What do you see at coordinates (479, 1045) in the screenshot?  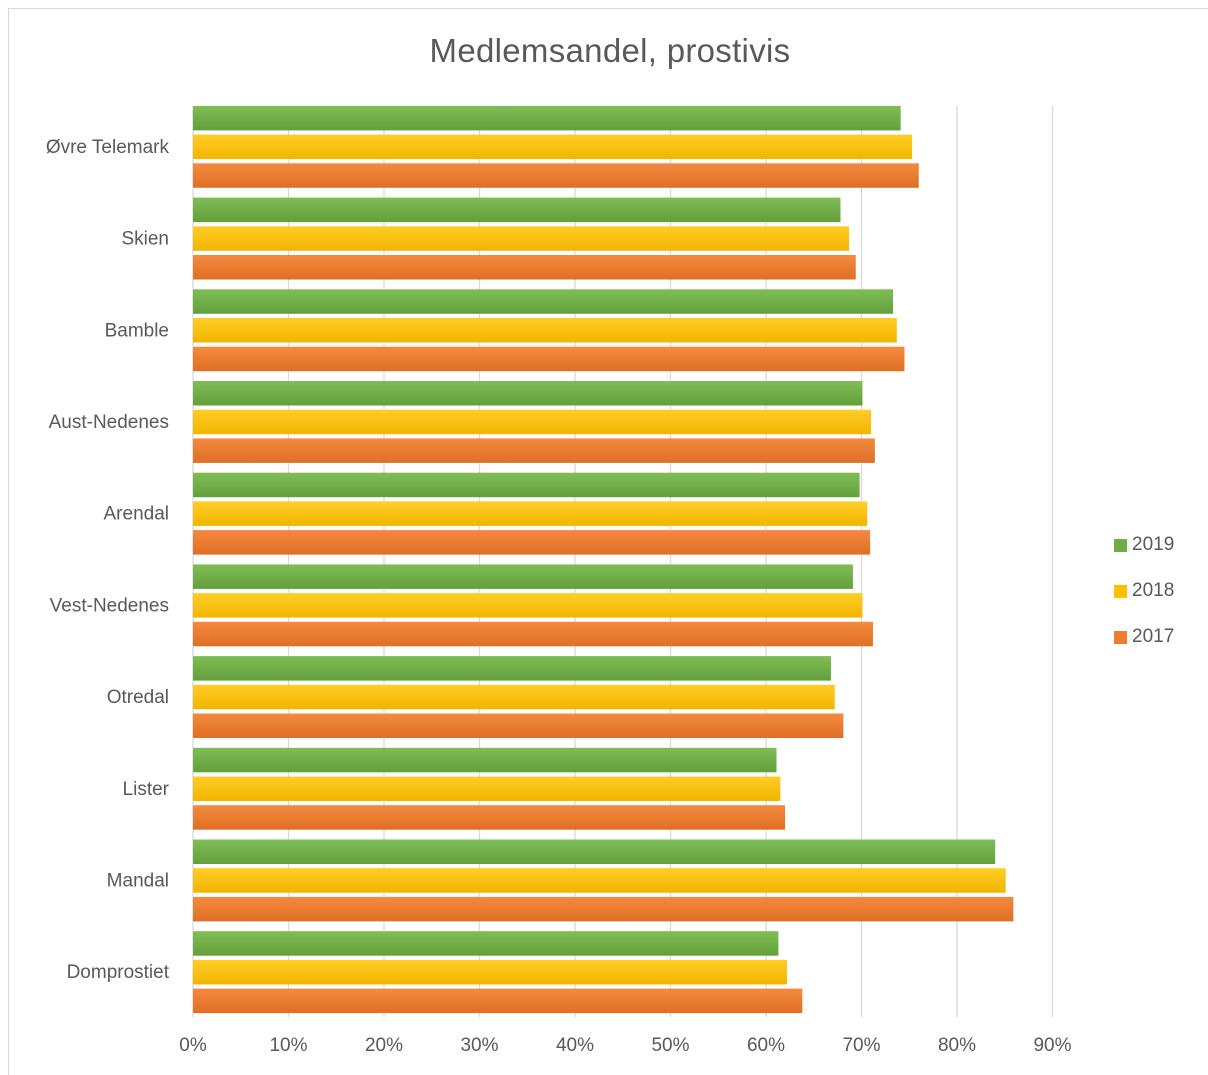 I see `x-tick-label: 30%` at bounding box center [479, 1045].